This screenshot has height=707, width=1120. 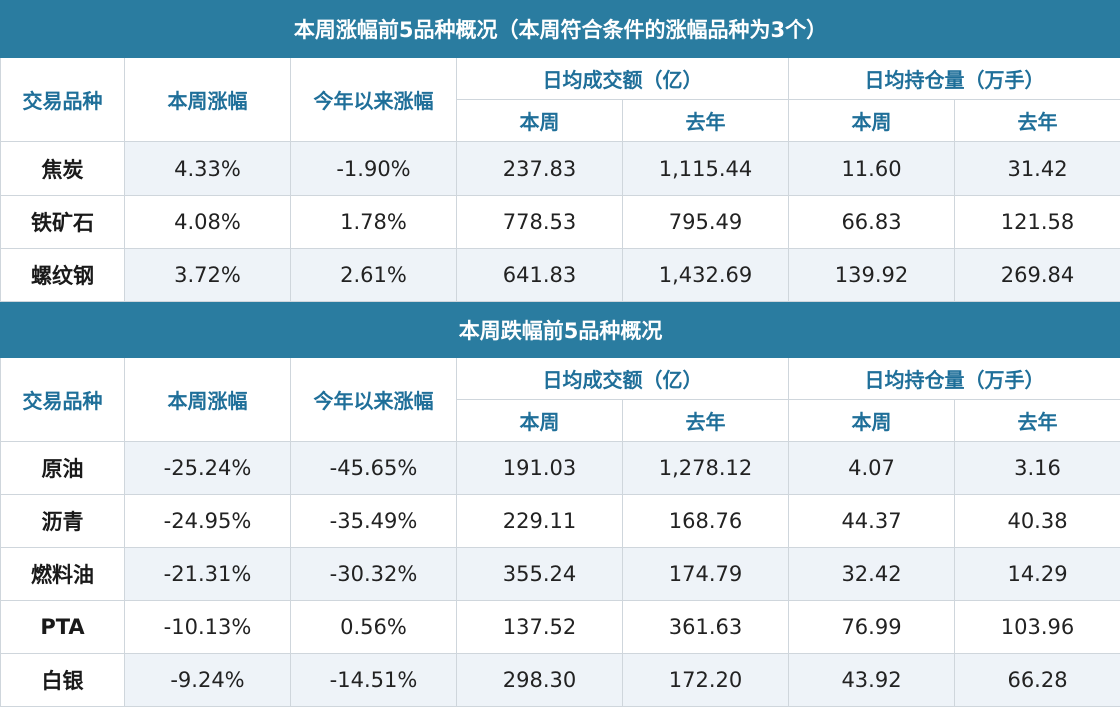 I want to click on variety-name: PTA, so click(x=63, y=627).